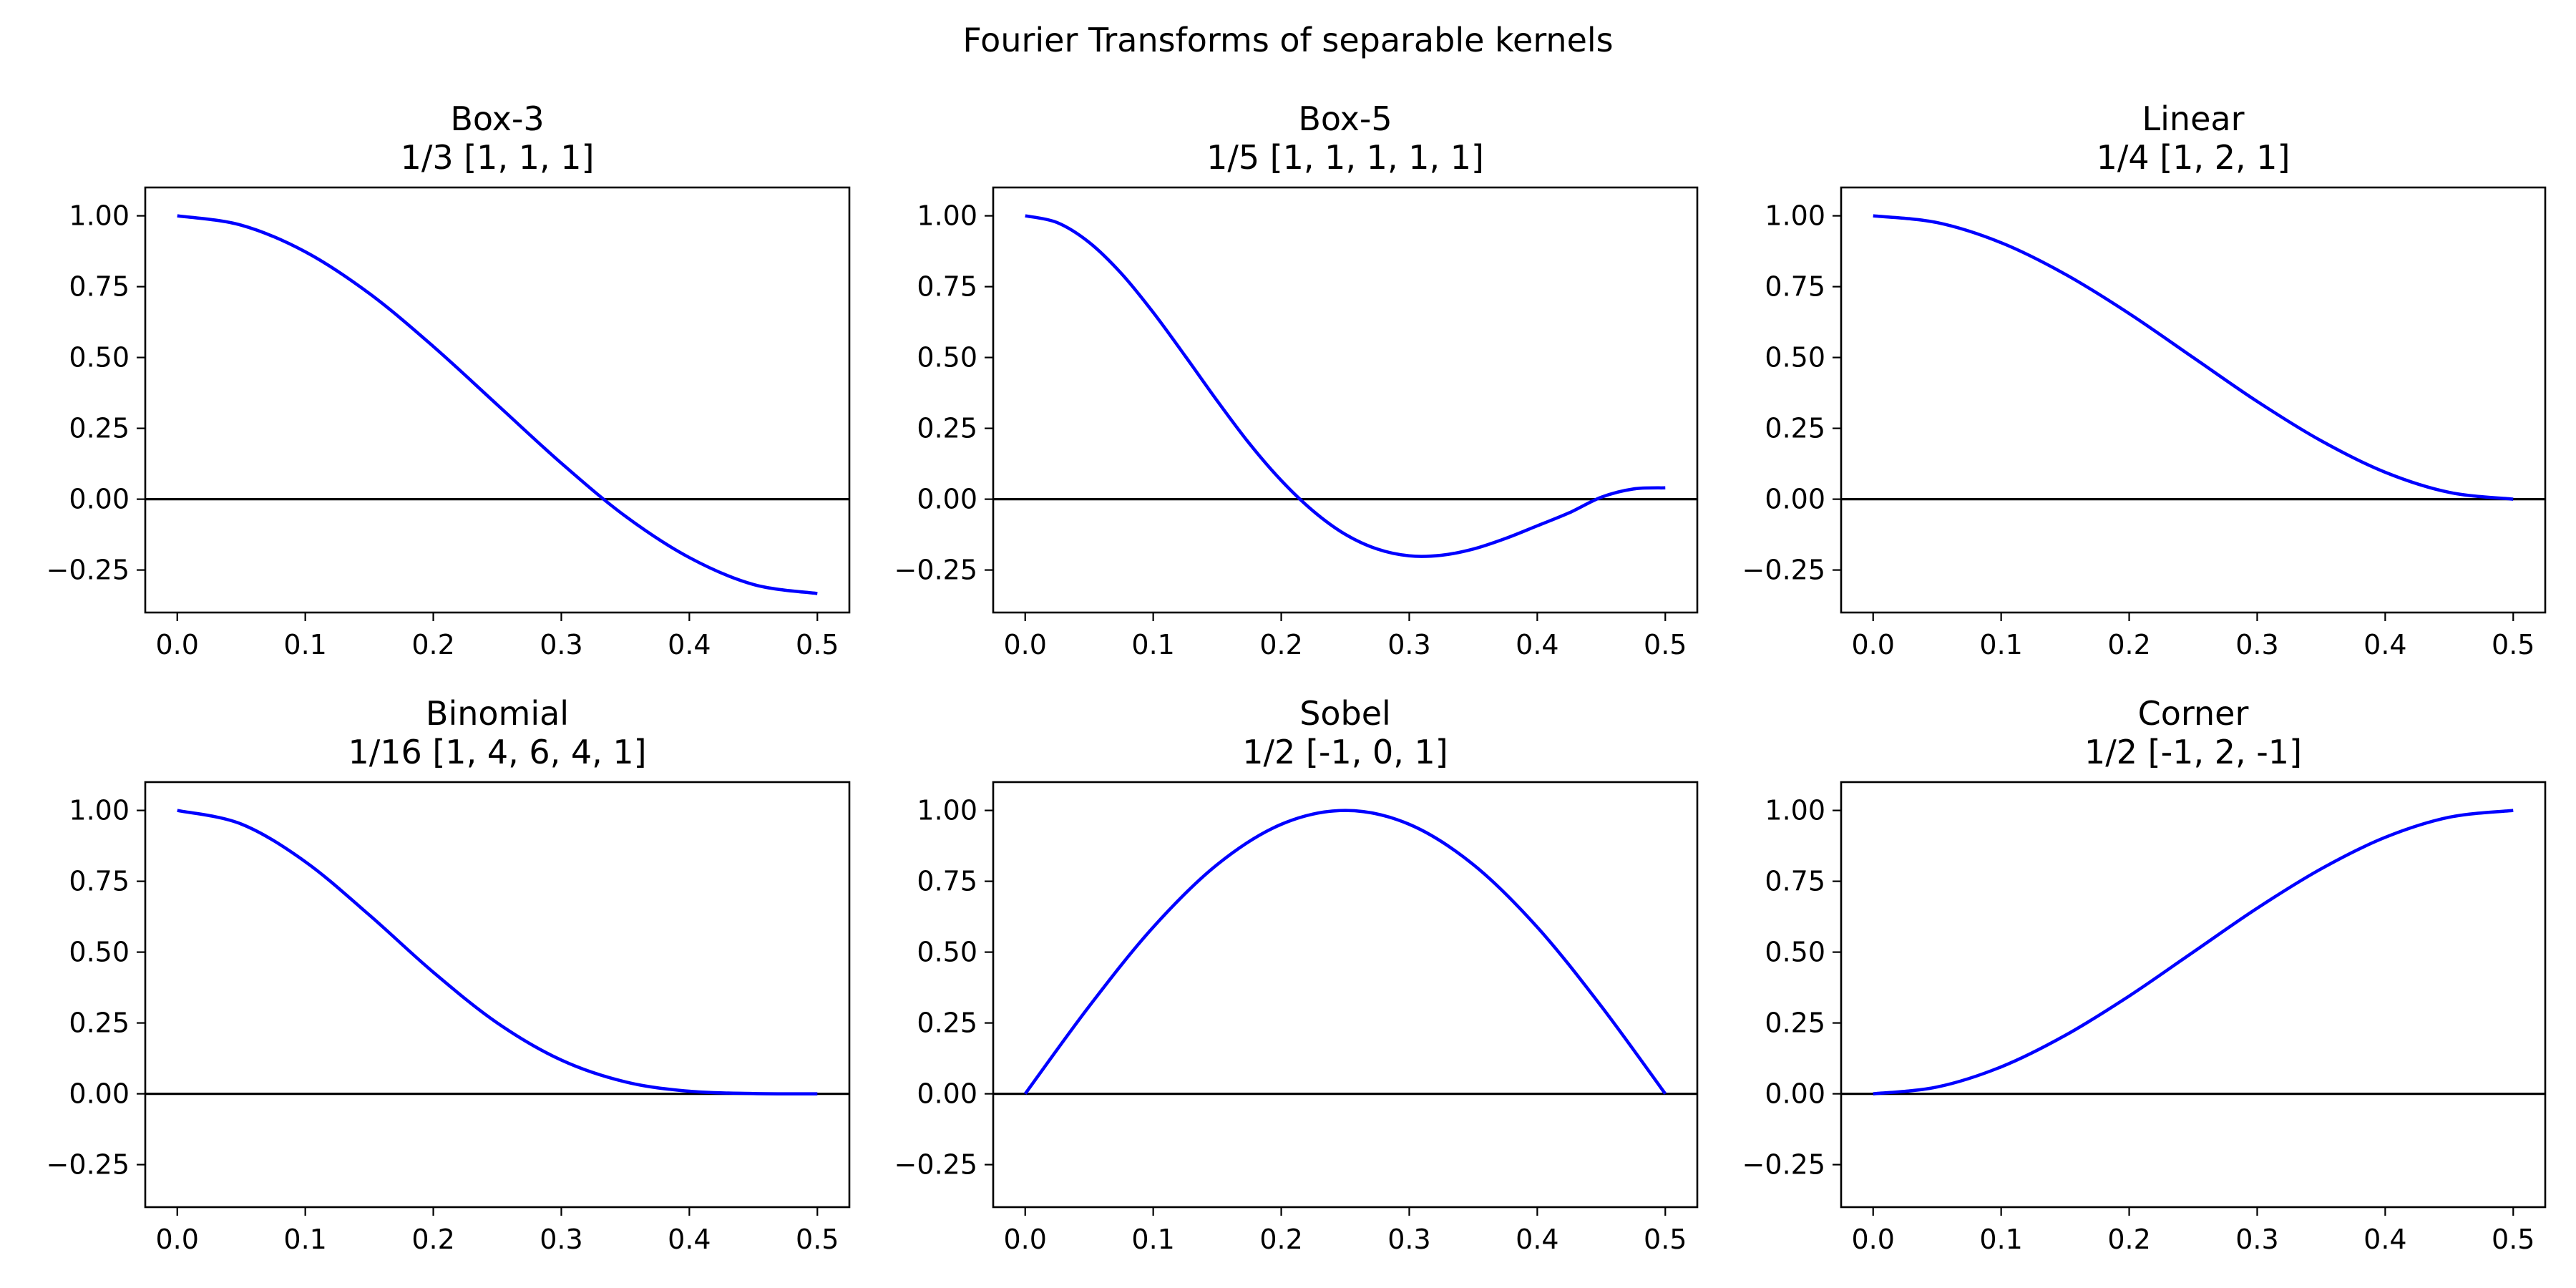 This screenshot has height=1288, width=2576. What do you see at coordinates (498, 157) in the screenshot?
I see `subplot-subtitle: 1/3 [1, 1, 1]` at bounding box center [498, 157].